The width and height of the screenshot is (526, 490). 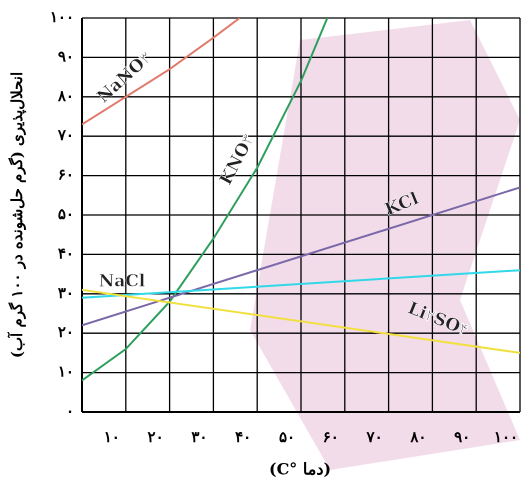 What do you see at coordinates (66, 253) in the screenshot?
I see `y-tick-label: ۴۰` at bounding box center [66, 253].